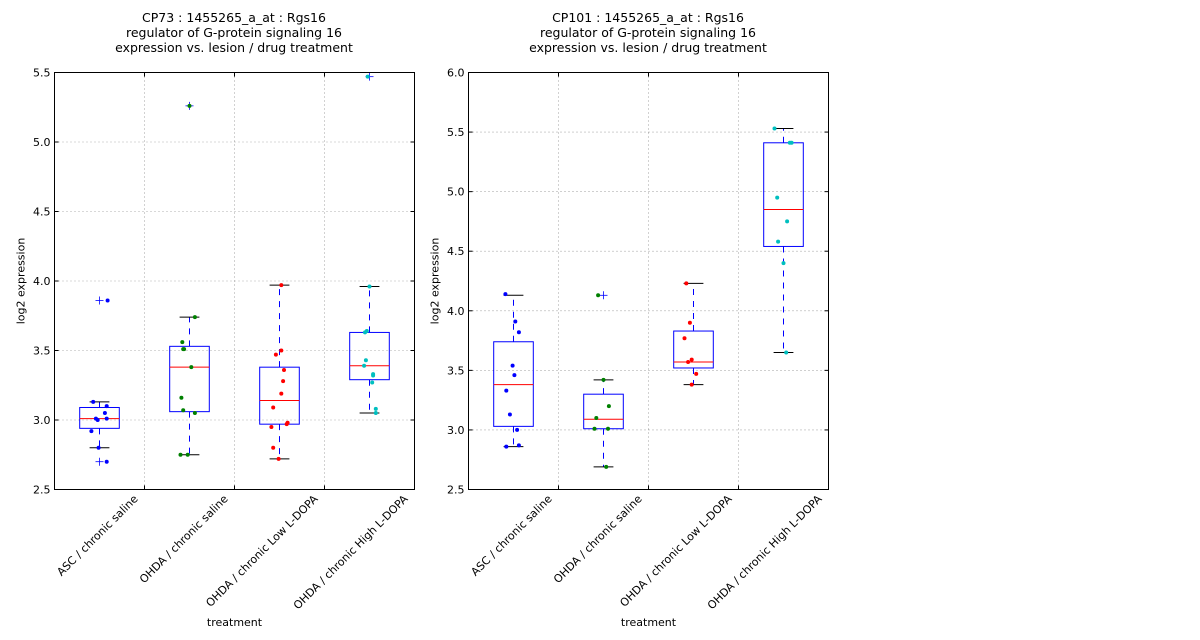 The image size is (1200, 640). What do you see at coordinates (648, 47) in the screenshot?
I see `chart-title-line: expression vs. lesion / drug treatment` at bounding box center [648, 47].